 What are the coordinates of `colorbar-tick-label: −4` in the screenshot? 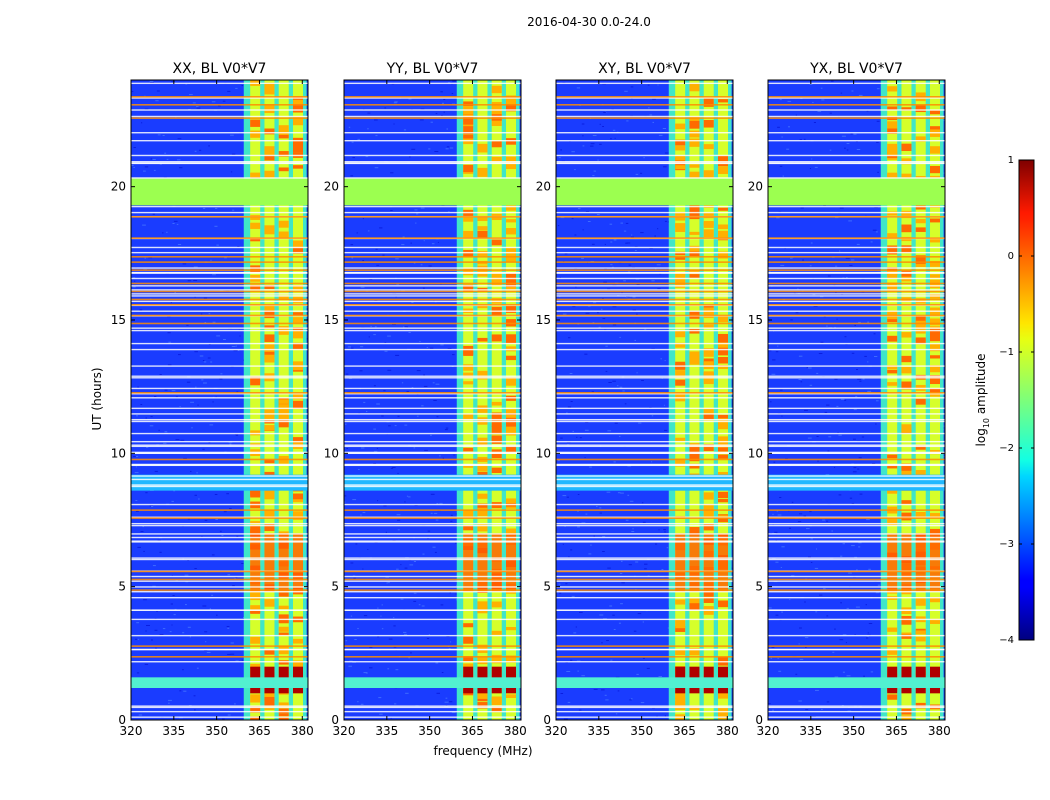 It's located at (1006, 640).